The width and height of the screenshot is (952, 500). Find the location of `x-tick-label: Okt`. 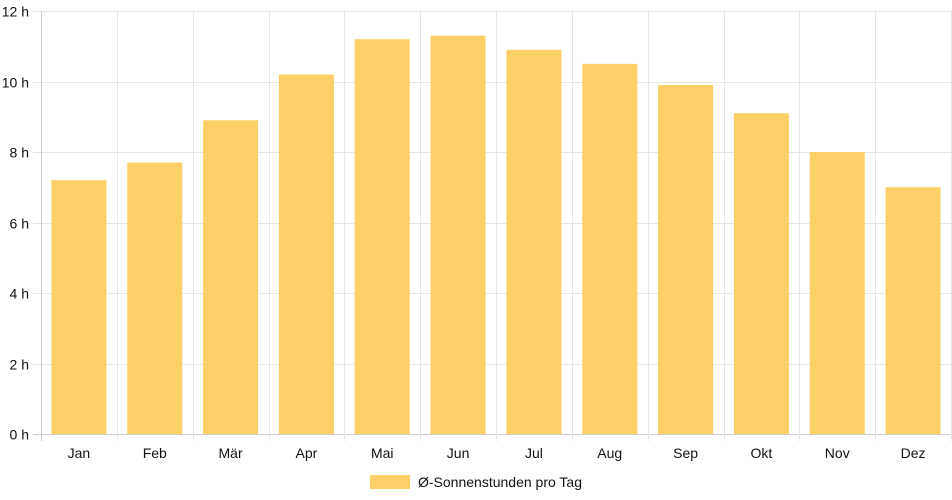

x-tick-label: Okt is located at coordinates (762, 453).